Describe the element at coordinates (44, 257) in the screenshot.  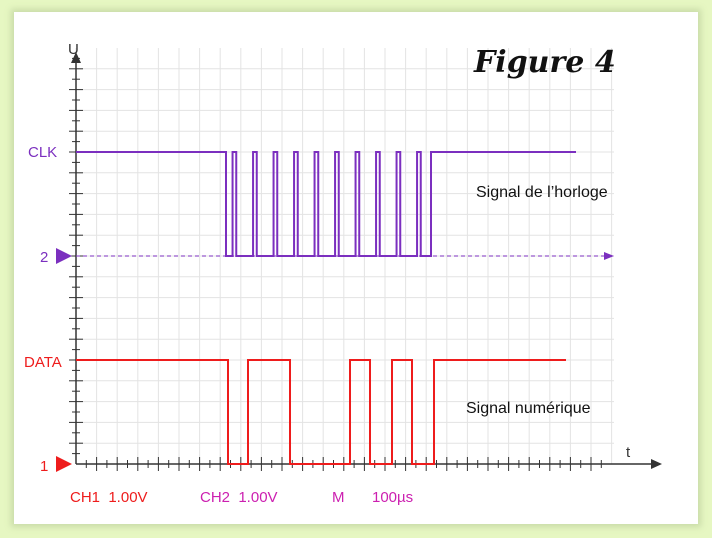
I see `clk-marker-label: 2` at that location.